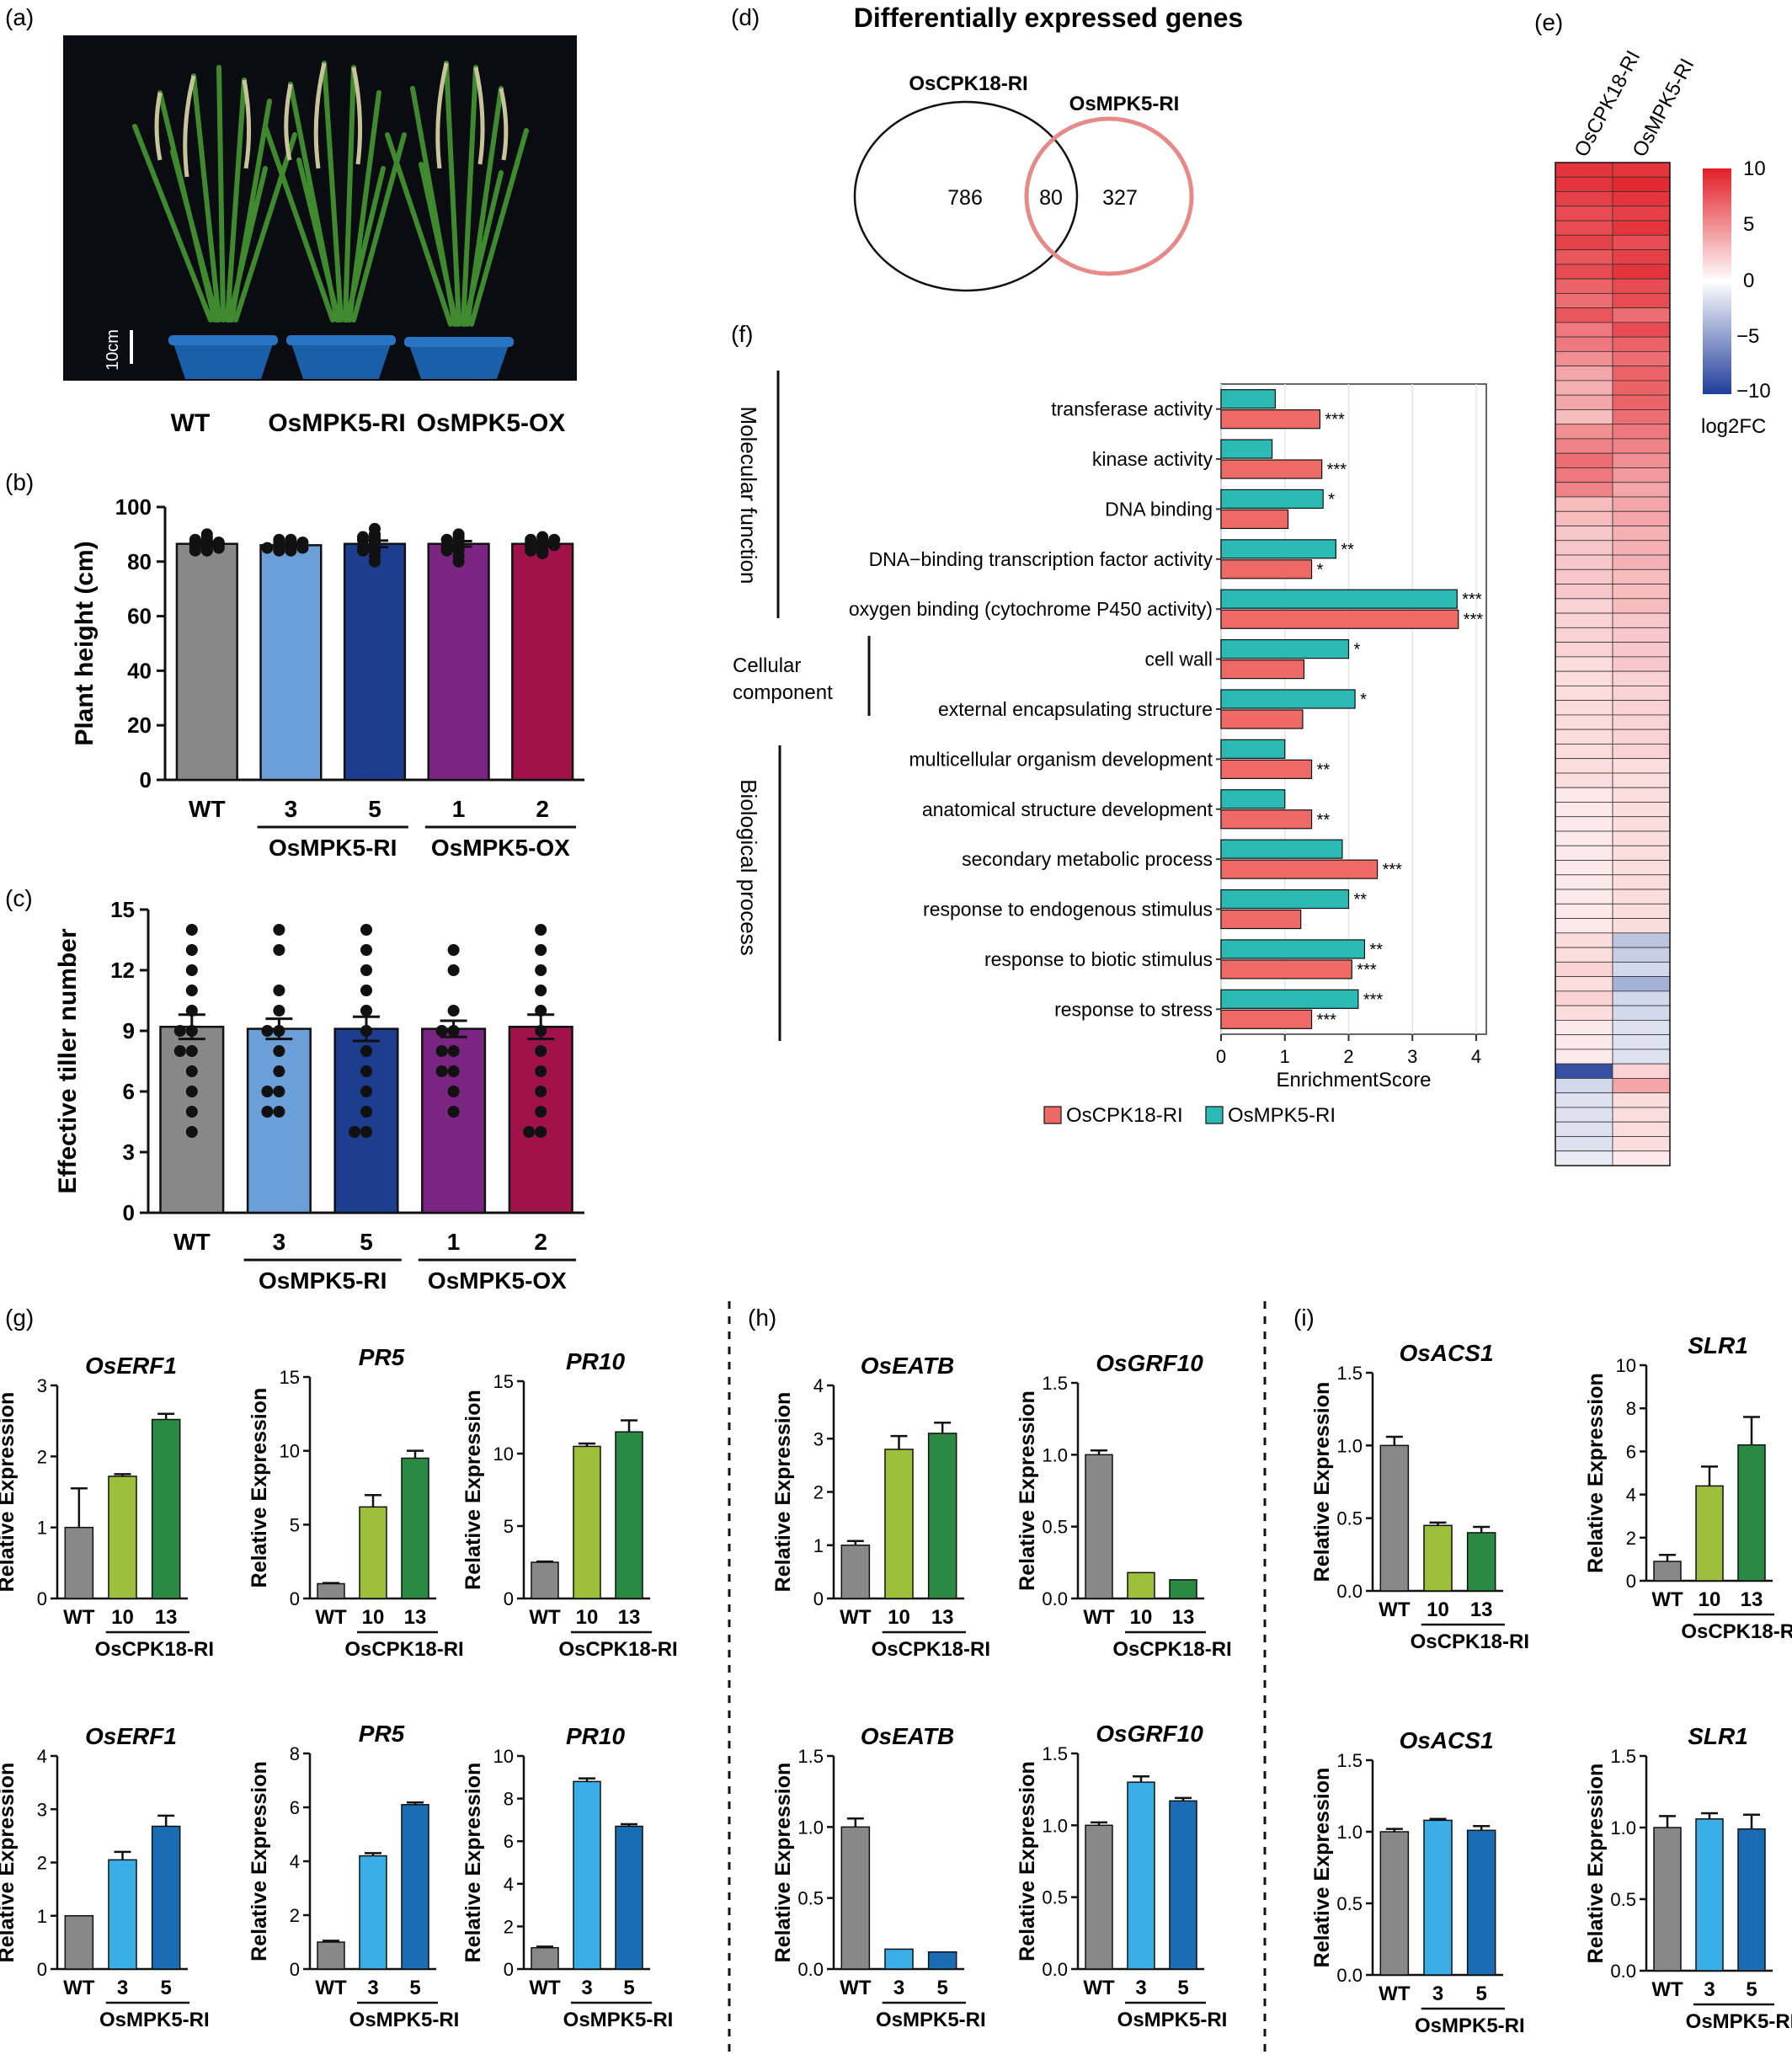 This screenshot has width=1792, height=2060. What do you see at coordinates (165, 1988) in the screenshot?
I see `x-tick-label: 5` at bounding box center [165, 1988].